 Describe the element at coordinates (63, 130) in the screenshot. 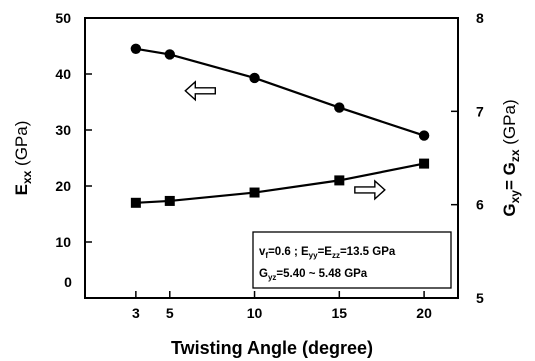

I see `left-tick-label: 30` at that location.